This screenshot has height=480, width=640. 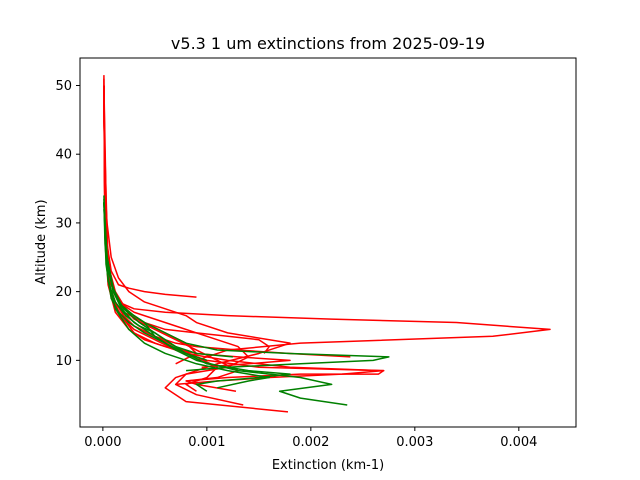 I want to click on x-tick-label: 0.004, so click(x=518, y=442).